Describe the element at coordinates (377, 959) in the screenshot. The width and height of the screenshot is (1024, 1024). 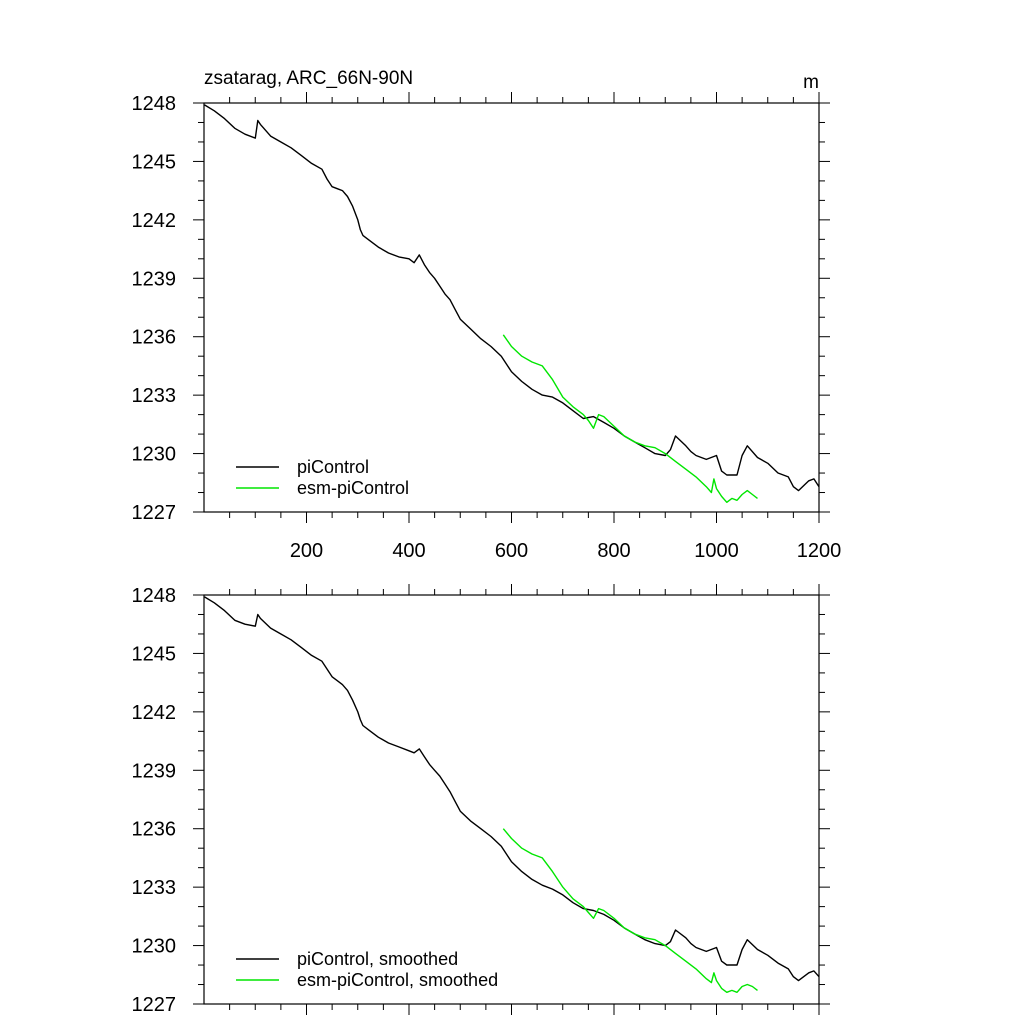
I see `legend-label: piControl, smoothed` at that location.